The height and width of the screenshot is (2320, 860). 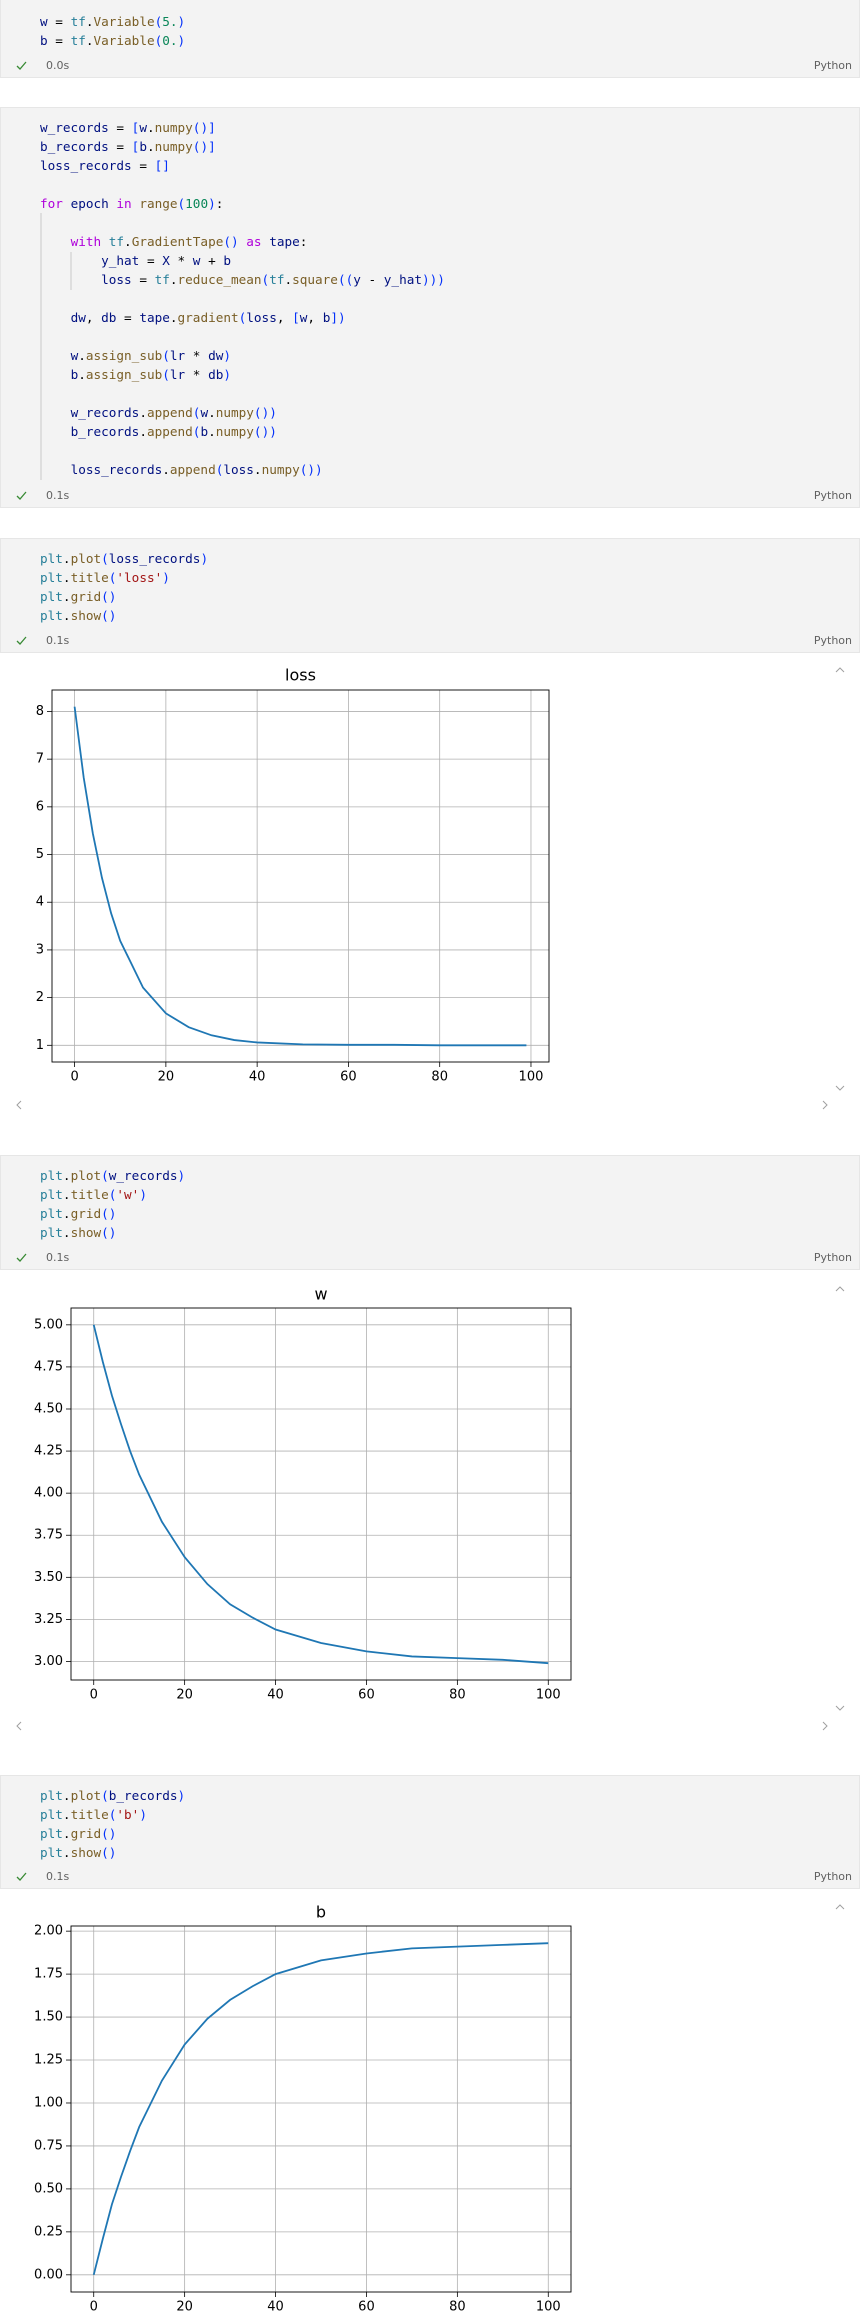 I want to click on y-tick-label: 0.50, so click(x=48, y=2188).